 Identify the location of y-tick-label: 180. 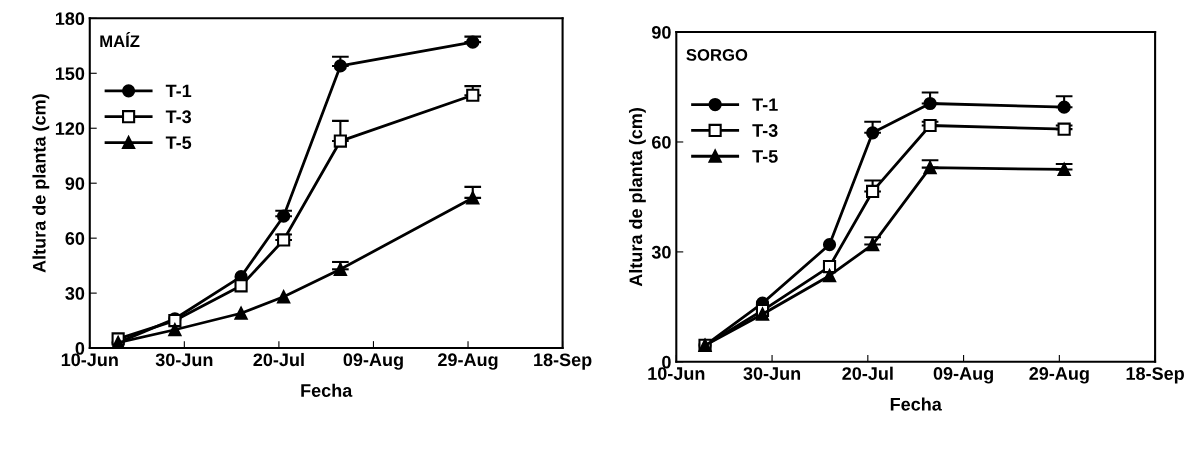
(70, 19).